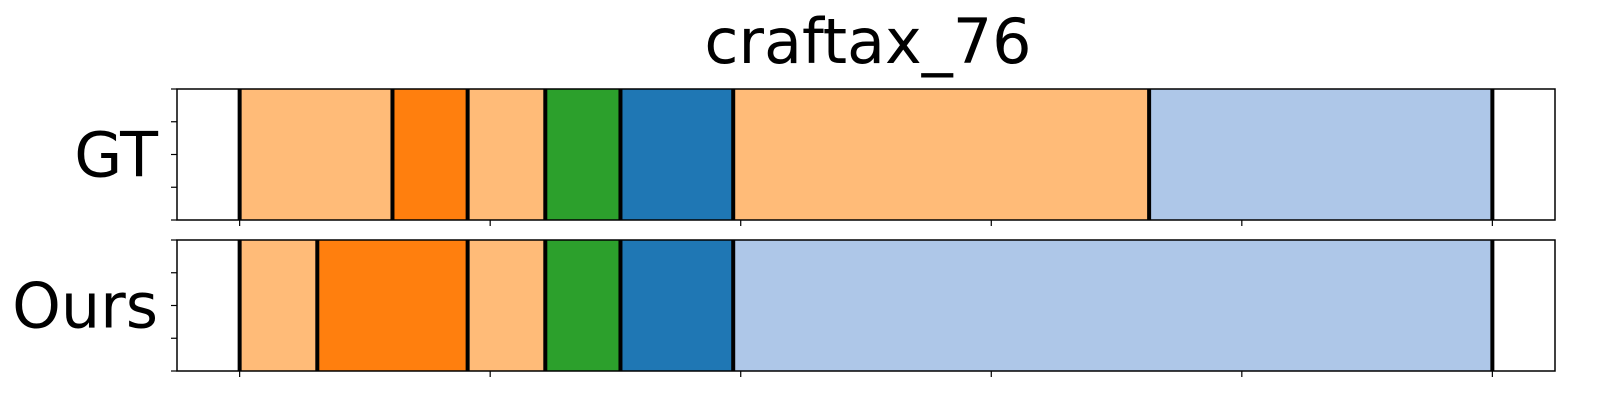 The height and width of the screenshot is (400, 1600). Describe the element at coordinates (116, 155) in the screenshot. I see `row-label: GT` at that location.